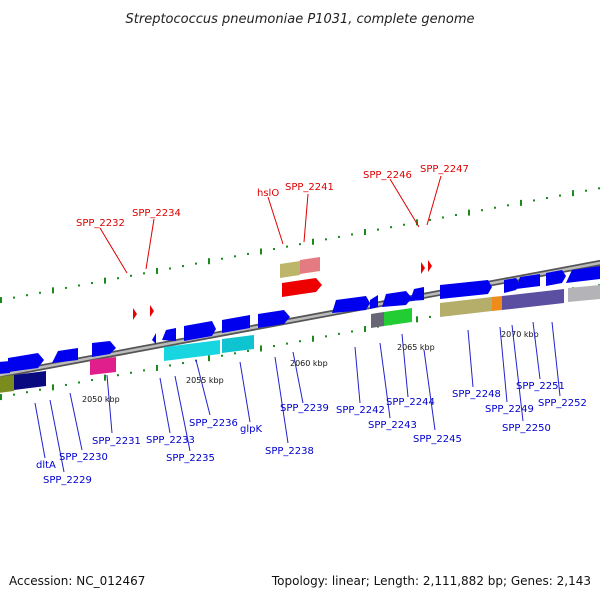 The width and height of the screenshot is (600, 600). I want to click on gene-label: SPP_2233, so click(170, 440).